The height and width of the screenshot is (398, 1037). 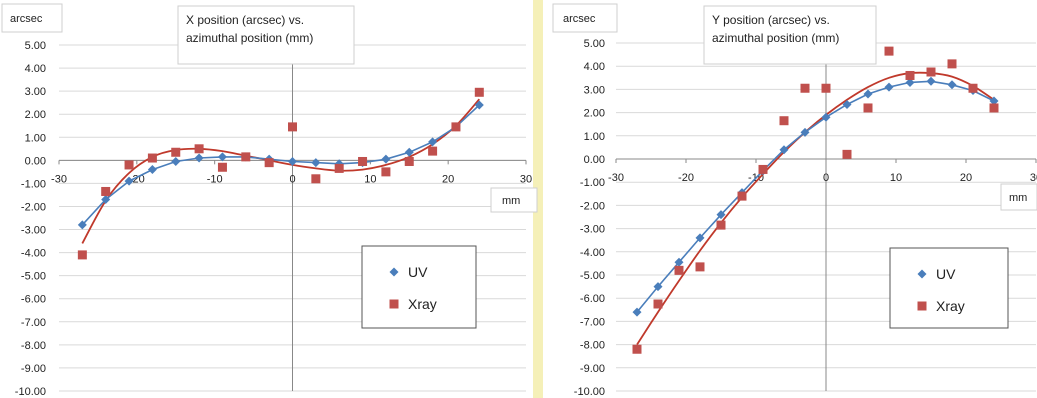 What do you see at coordinates (33, 277) in the screenshot?
I see `y-tick-label: -5.00` at bounding box center [33, 277].